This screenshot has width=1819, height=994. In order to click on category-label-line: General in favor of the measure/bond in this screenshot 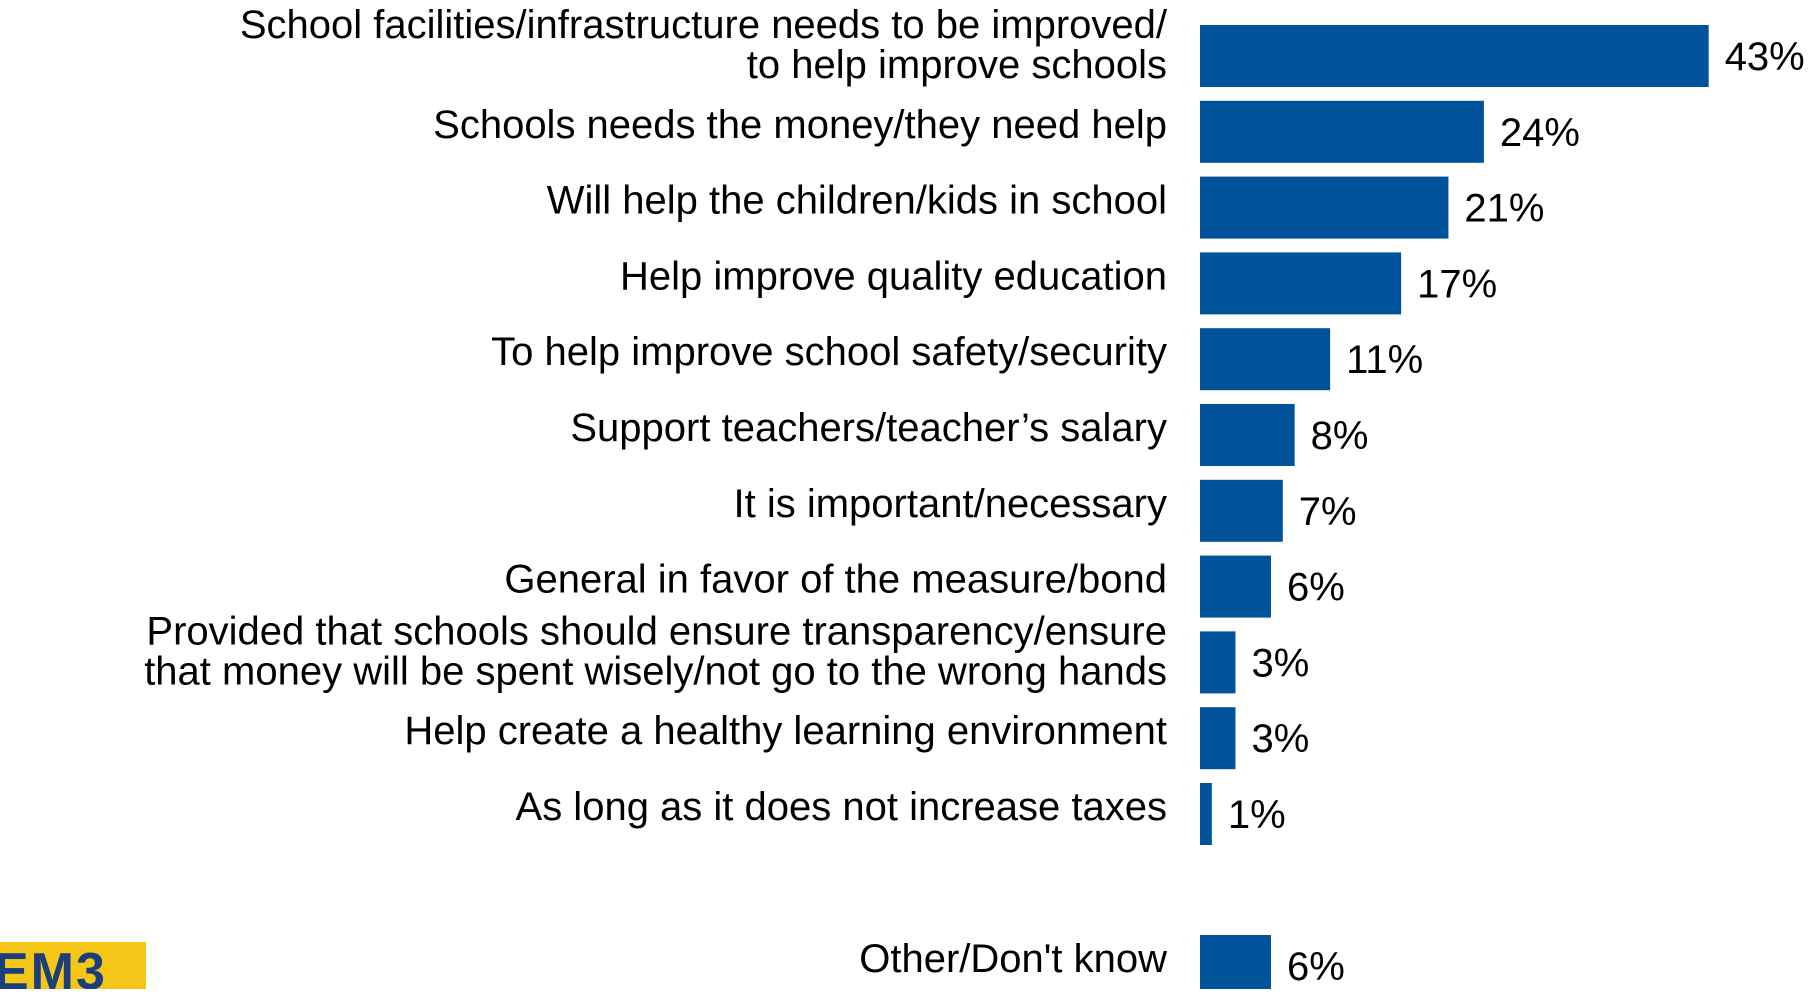, I will do `click(835, 580)`.